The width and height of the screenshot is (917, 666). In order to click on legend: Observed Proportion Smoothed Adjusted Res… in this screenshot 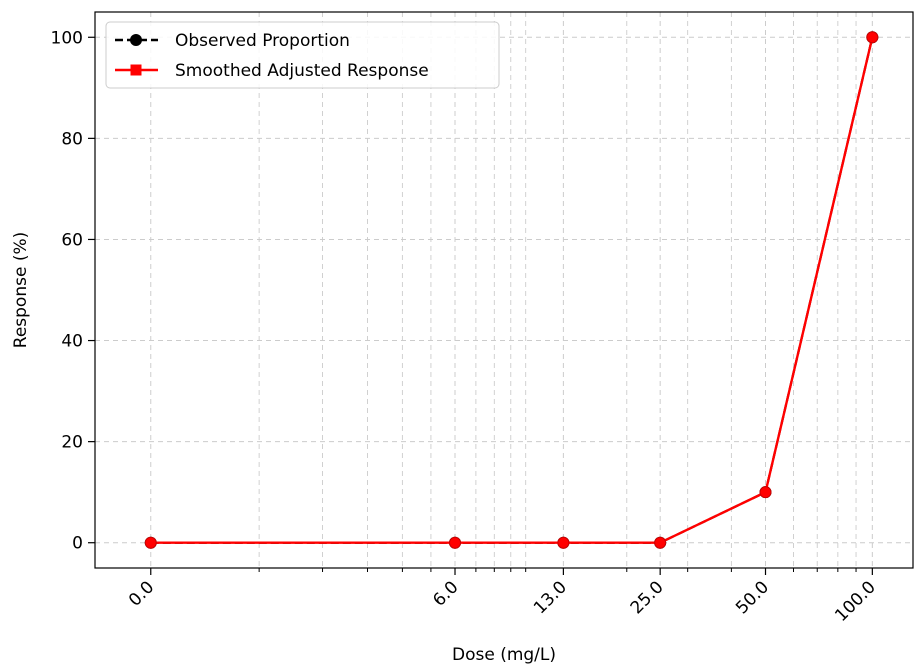, I will do `click(302, 55)`.